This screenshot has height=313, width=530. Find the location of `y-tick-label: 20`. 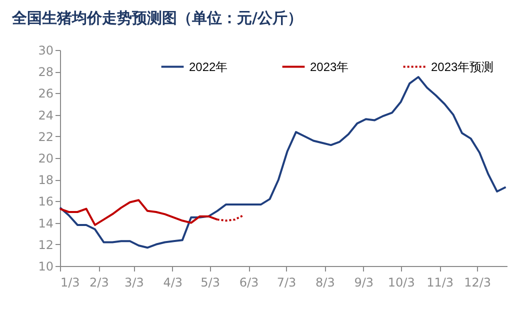

y-tick-label: 20 is located at coordinates (46, 159).